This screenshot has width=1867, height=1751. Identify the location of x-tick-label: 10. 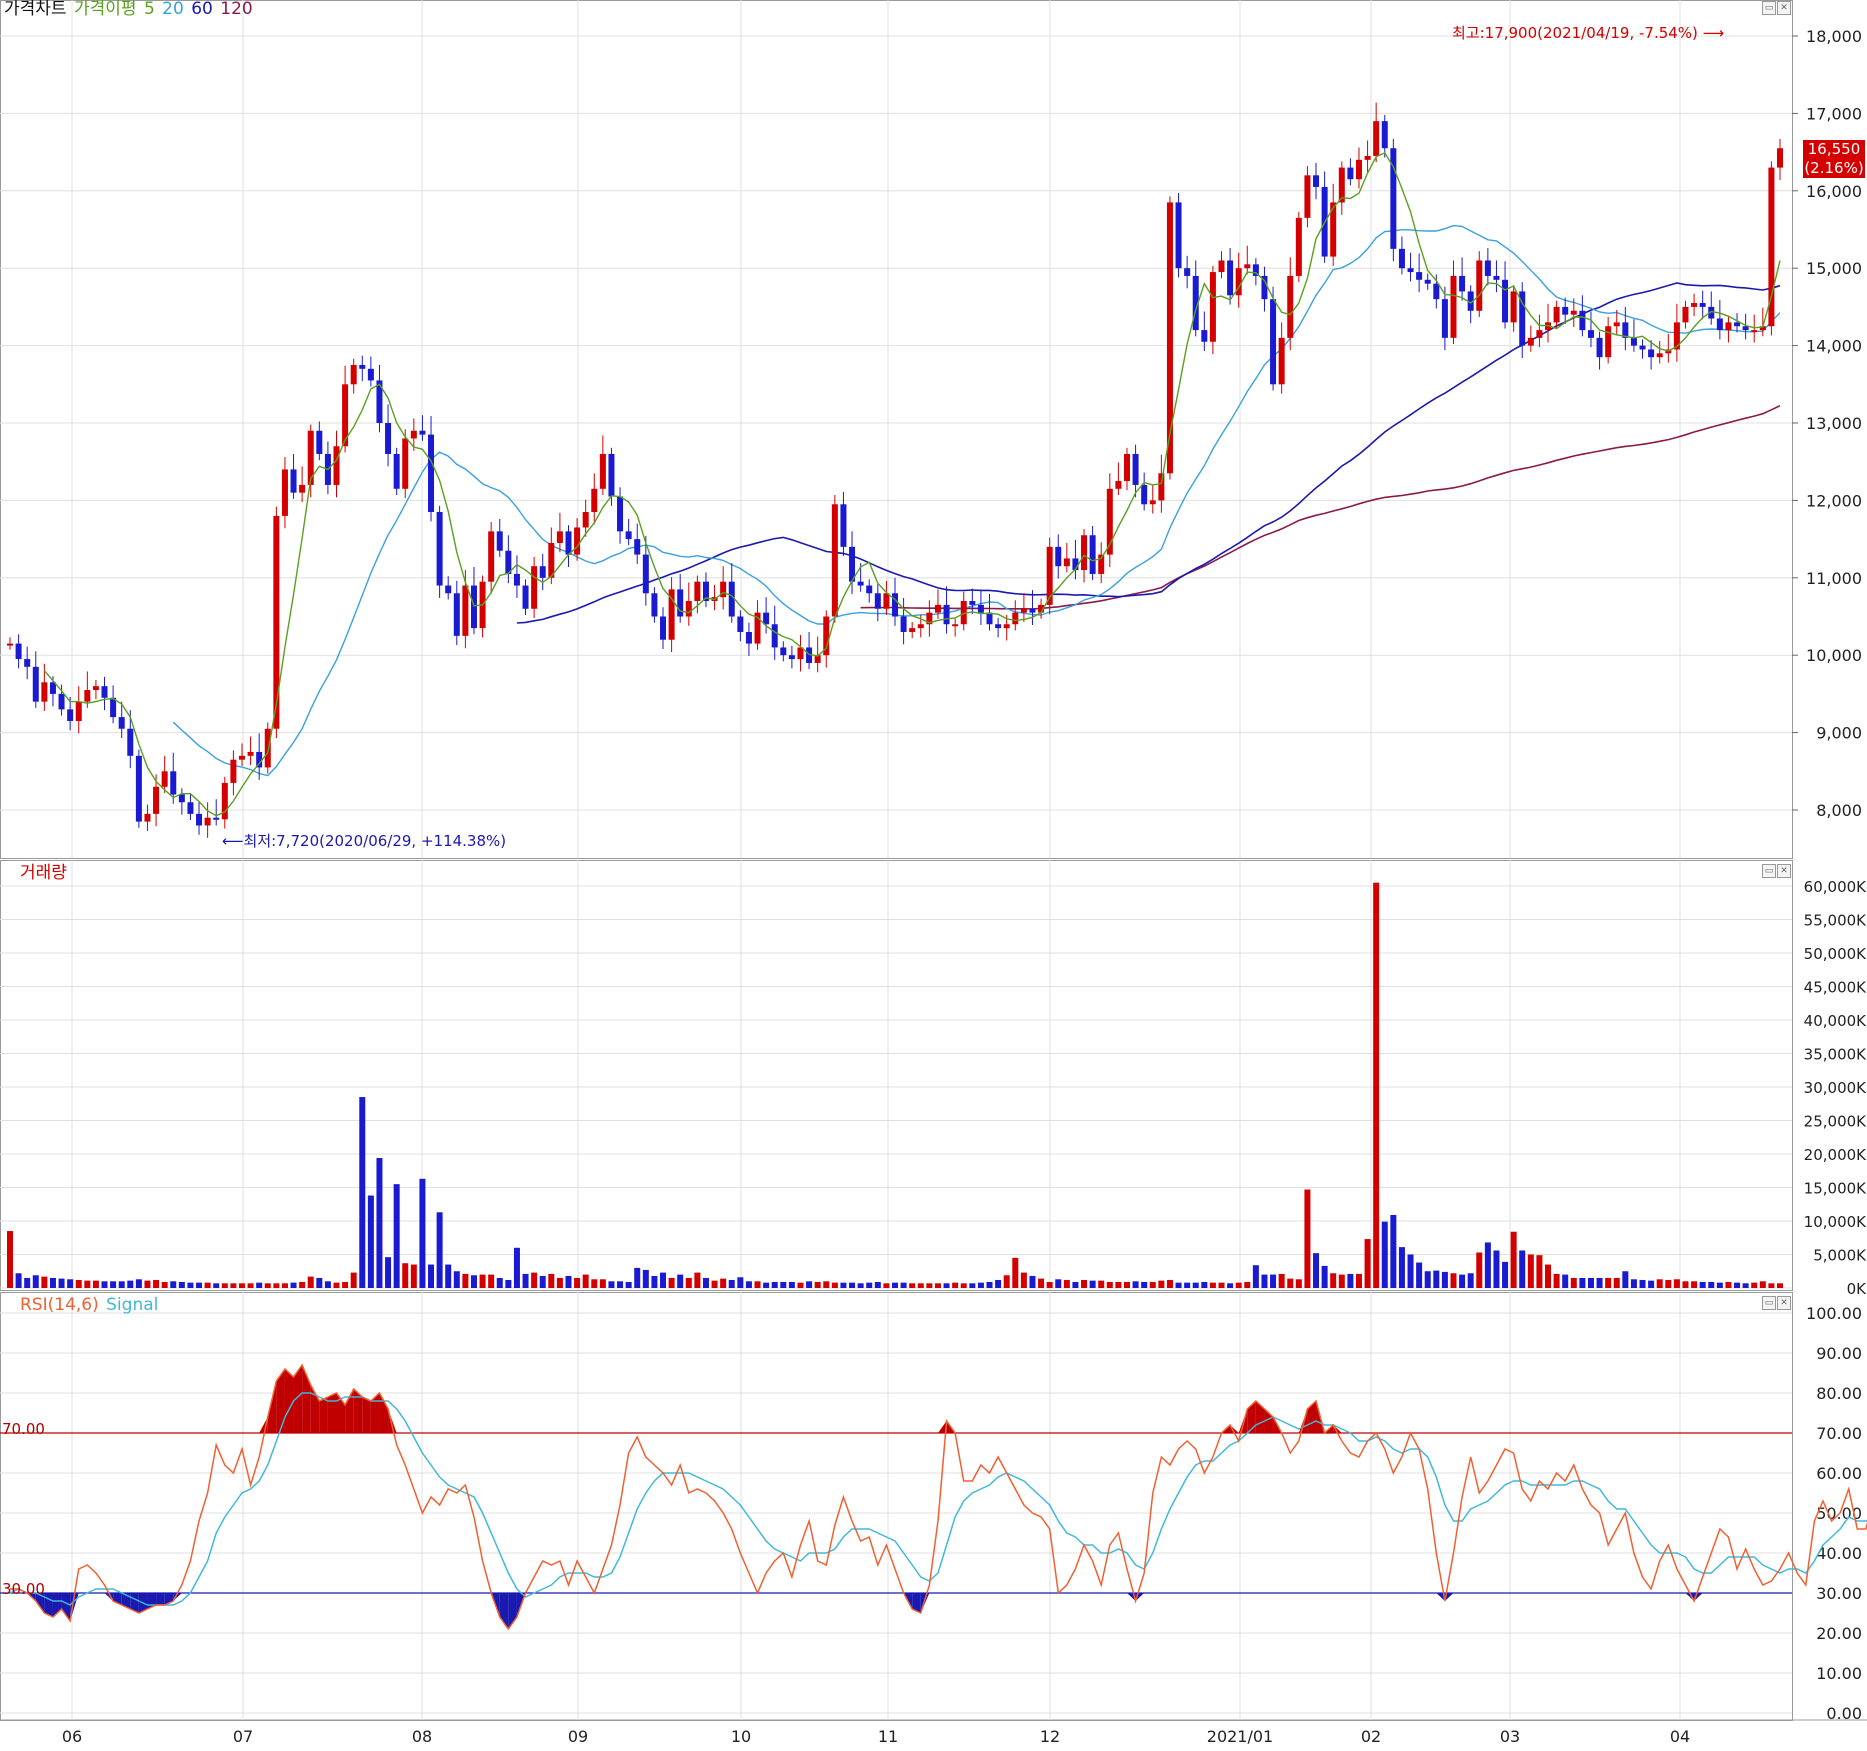
(741, 1736).